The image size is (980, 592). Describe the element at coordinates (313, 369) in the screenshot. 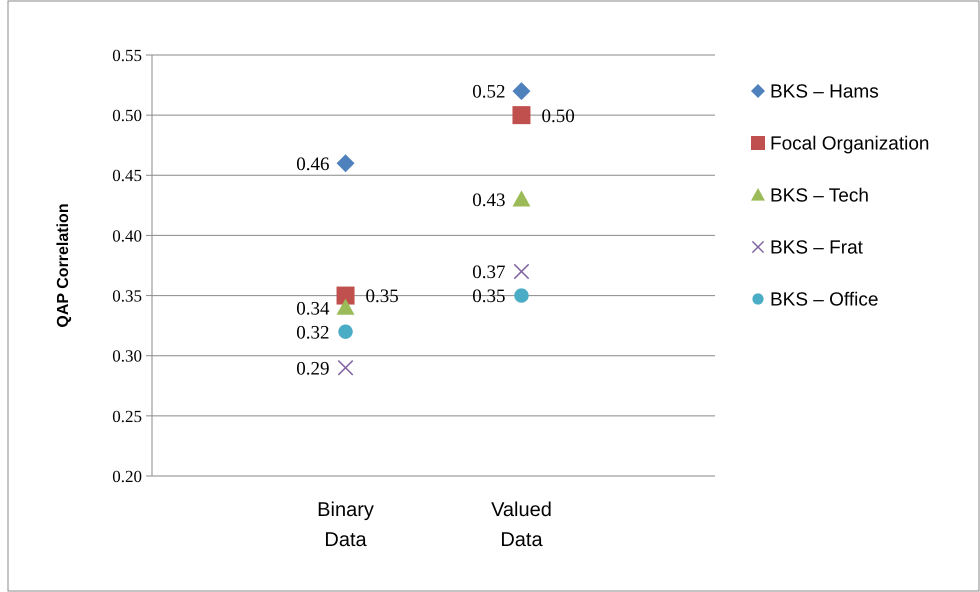

I see `data-label: 0.29` at that location.